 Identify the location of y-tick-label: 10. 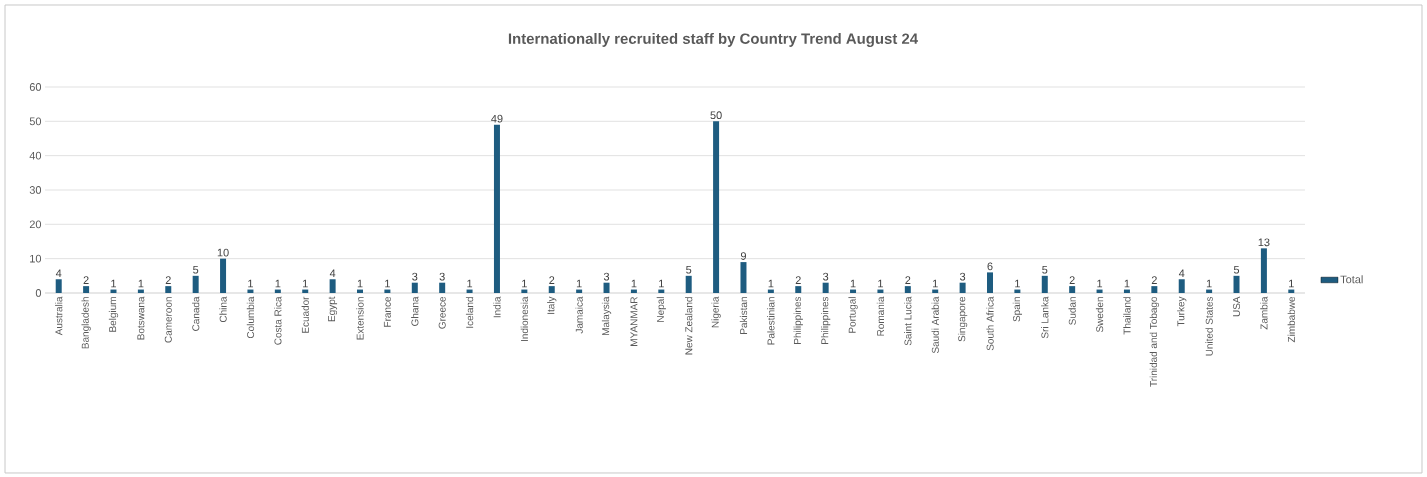
(36, 258).